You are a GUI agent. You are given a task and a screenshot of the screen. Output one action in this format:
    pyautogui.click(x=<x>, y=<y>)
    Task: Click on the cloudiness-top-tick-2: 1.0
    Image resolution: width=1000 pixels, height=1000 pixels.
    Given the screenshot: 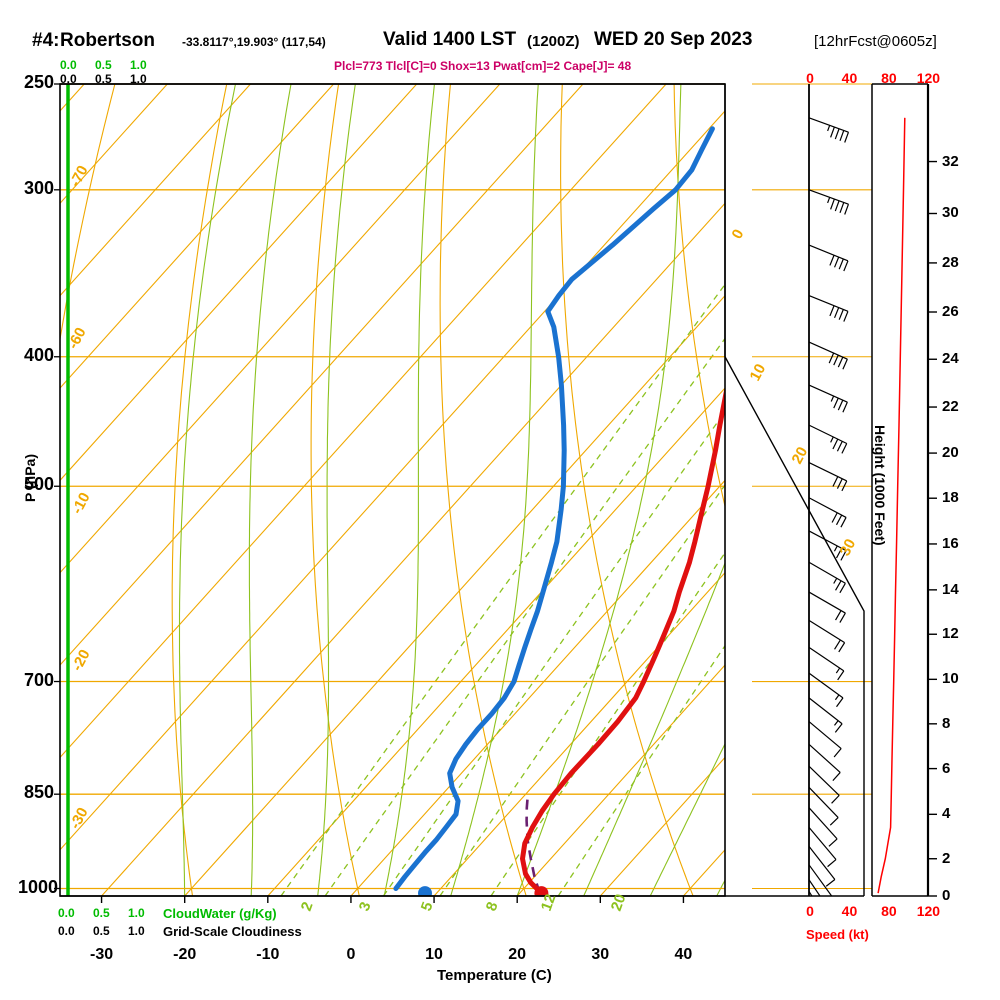 What is the action you would take?
    pyautogui.click(x=138, y=79)
    